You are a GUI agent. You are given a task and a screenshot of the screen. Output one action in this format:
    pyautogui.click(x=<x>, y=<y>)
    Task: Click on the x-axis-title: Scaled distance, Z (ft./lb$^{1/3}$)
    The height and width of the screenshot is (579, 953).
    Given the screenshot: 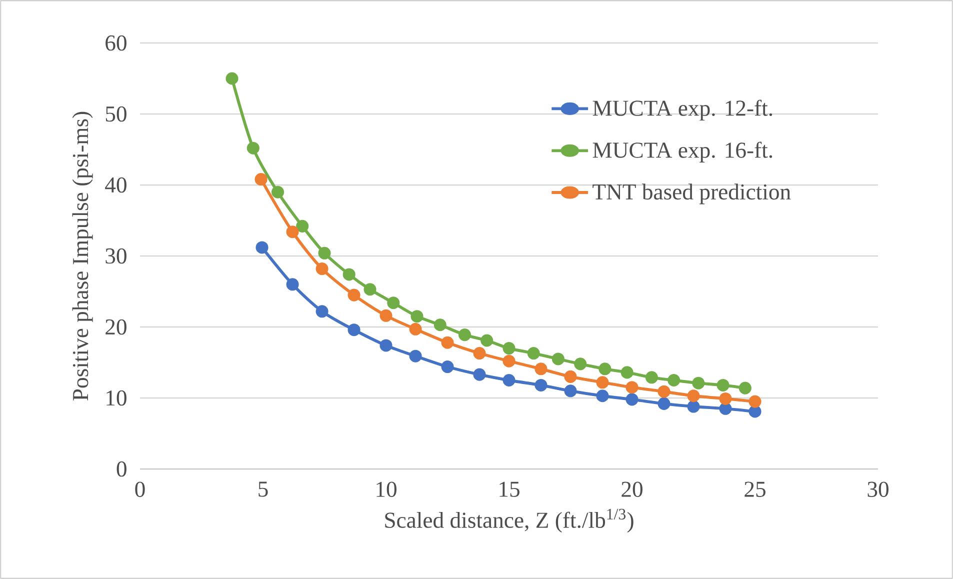 What is the action you would take?
    pyautogui.click(x=509, y=520)
    